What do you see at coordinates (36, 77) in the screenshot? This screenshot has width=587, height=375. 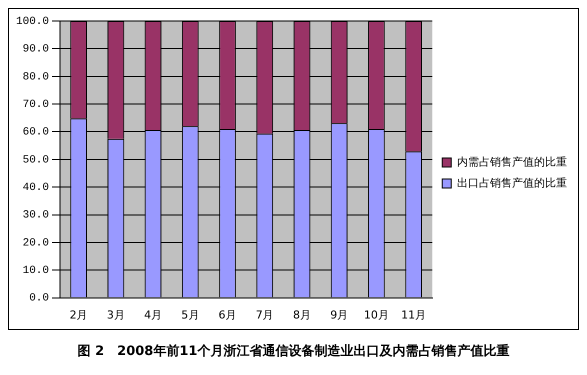 I see `y-tick-label: 80.0` at bounding box center [36, 77].